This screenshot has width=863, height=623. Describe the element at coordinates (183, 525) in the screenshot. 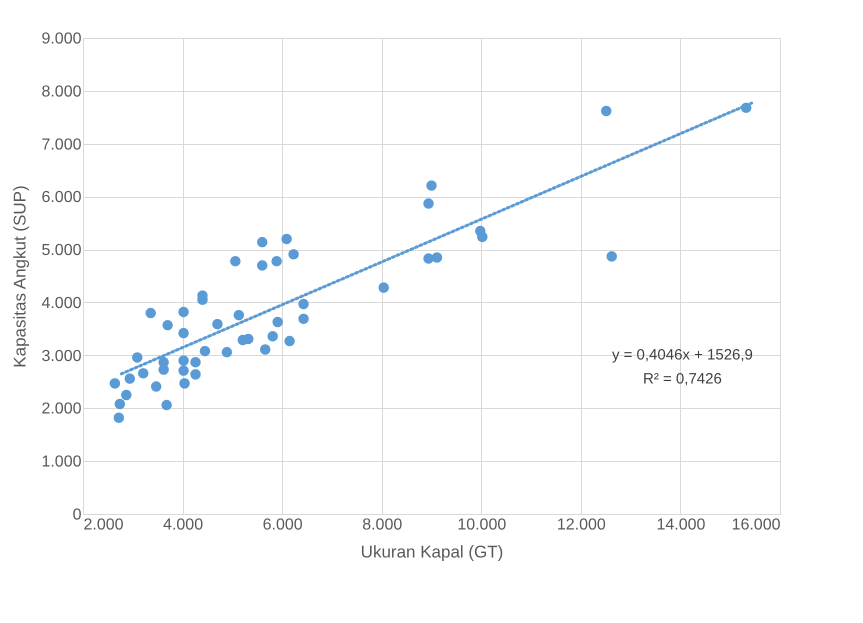

I see `x-tick-label: 4.000` at that location.